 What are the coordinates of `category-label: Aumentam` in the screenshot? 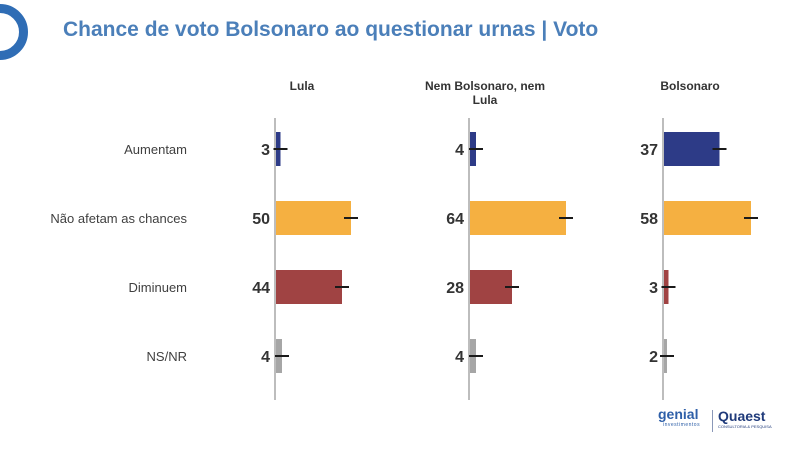 It's located at (155, 149).